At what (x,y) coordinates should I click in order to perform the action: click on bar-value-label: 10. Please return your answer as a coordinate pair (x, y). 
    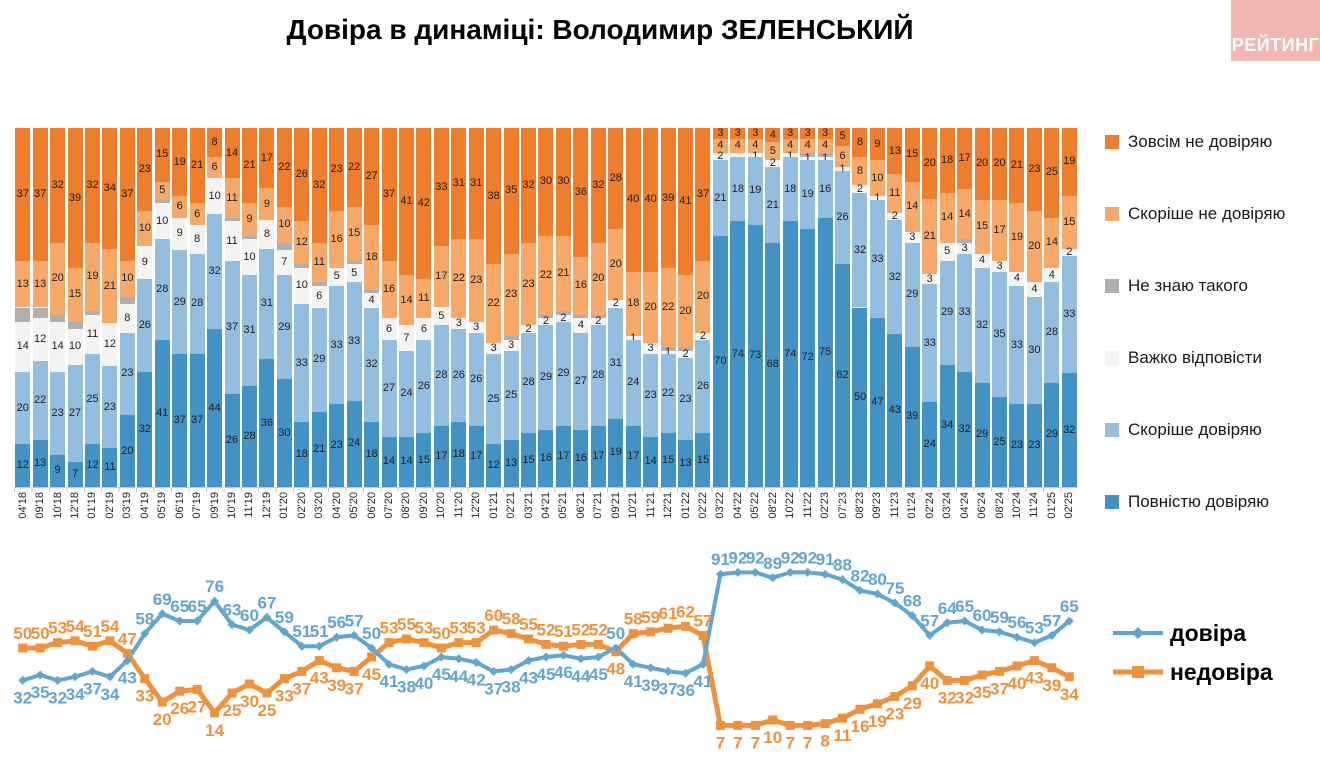
    Looking at the image, I should click on (75, 346).